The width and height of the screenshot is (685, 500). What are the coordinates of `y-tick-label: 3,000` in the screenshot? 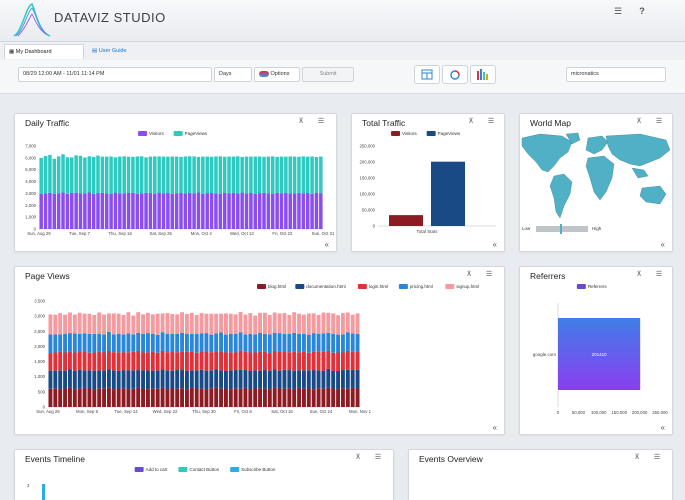 It's located at (39, 316).